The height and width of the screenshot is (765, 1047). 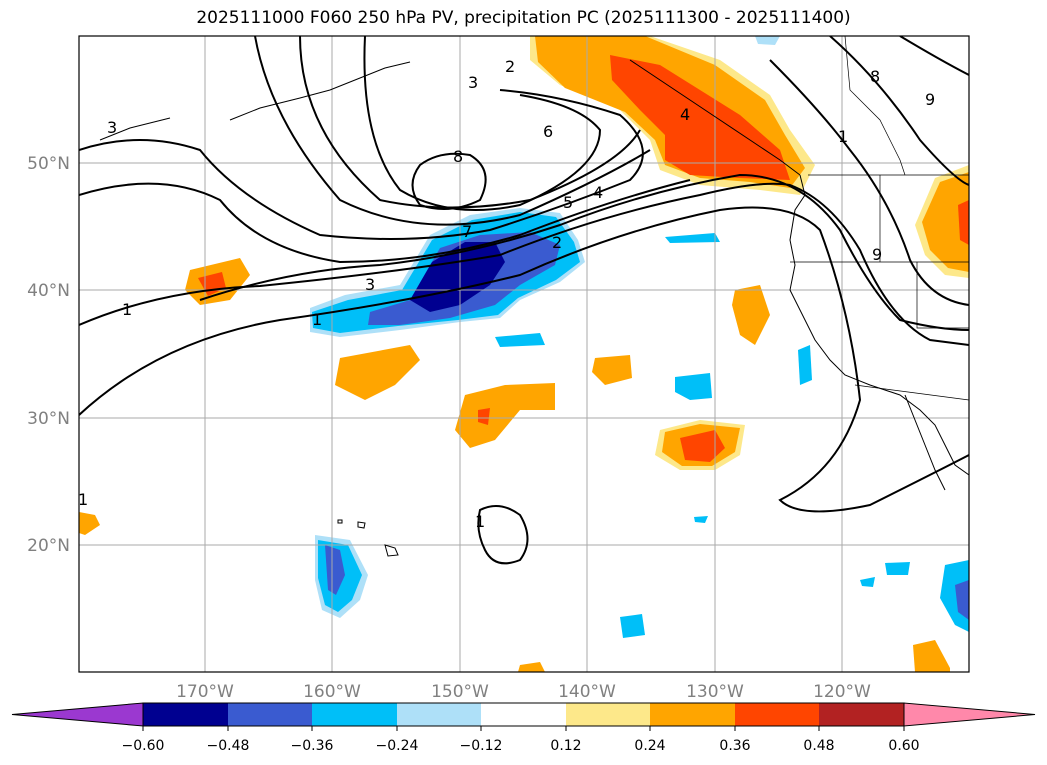 I want to click on lon-label: 130°W, so click(x=715, y=692).